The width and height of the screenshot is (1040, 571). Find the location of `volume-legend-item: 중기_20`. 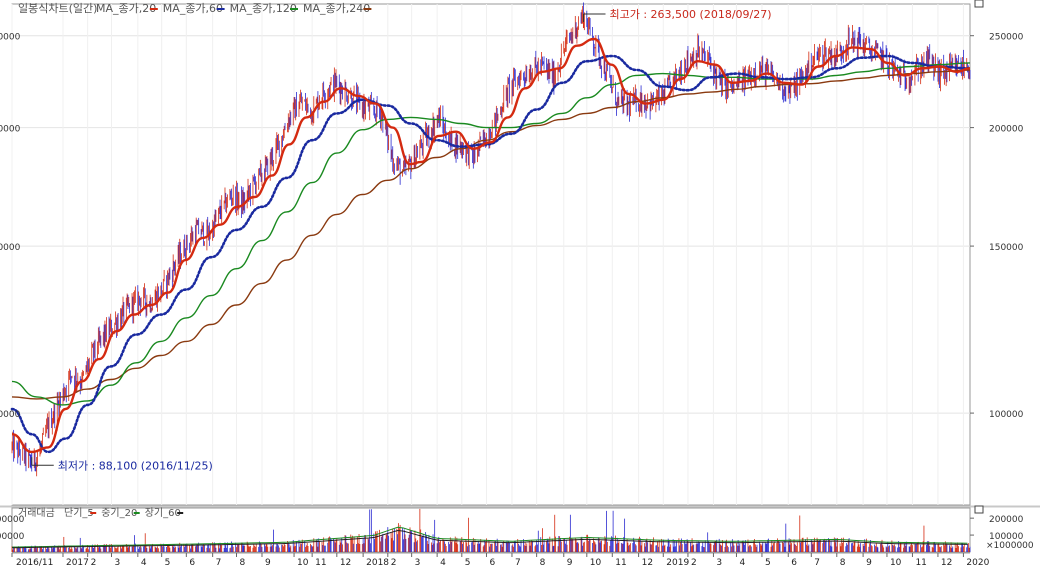

volume-legend-item: 중기_20 is located at coordinates (119, 513).